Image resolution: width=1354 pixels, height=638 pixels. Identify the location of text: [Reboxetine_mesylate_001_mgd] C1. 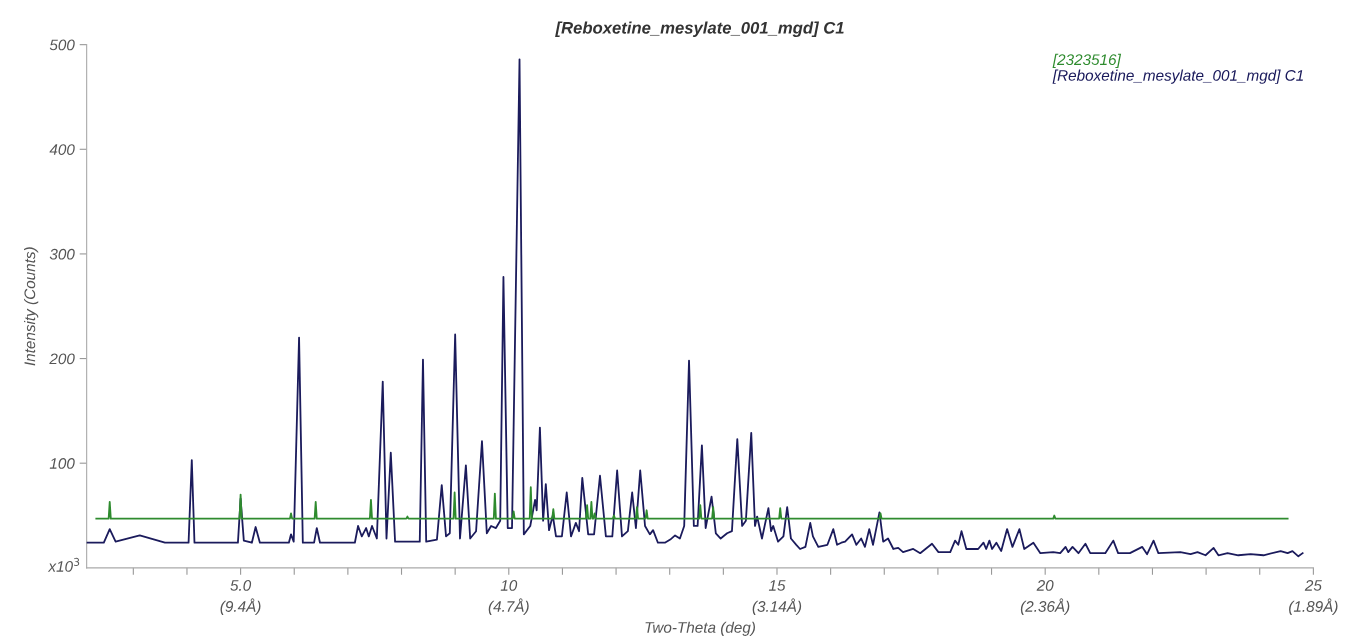
(1177, 76).